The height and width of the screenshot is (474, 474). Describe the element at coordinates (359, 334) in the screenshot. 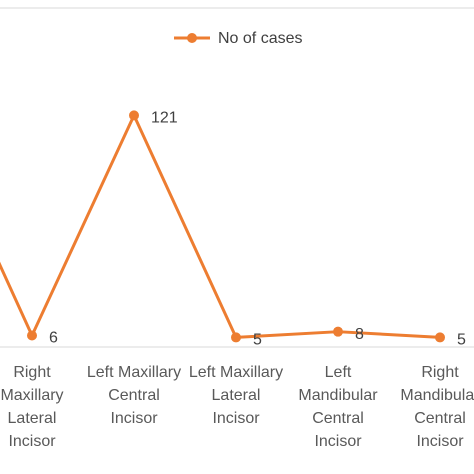

I see `data-label: 8` at that location.